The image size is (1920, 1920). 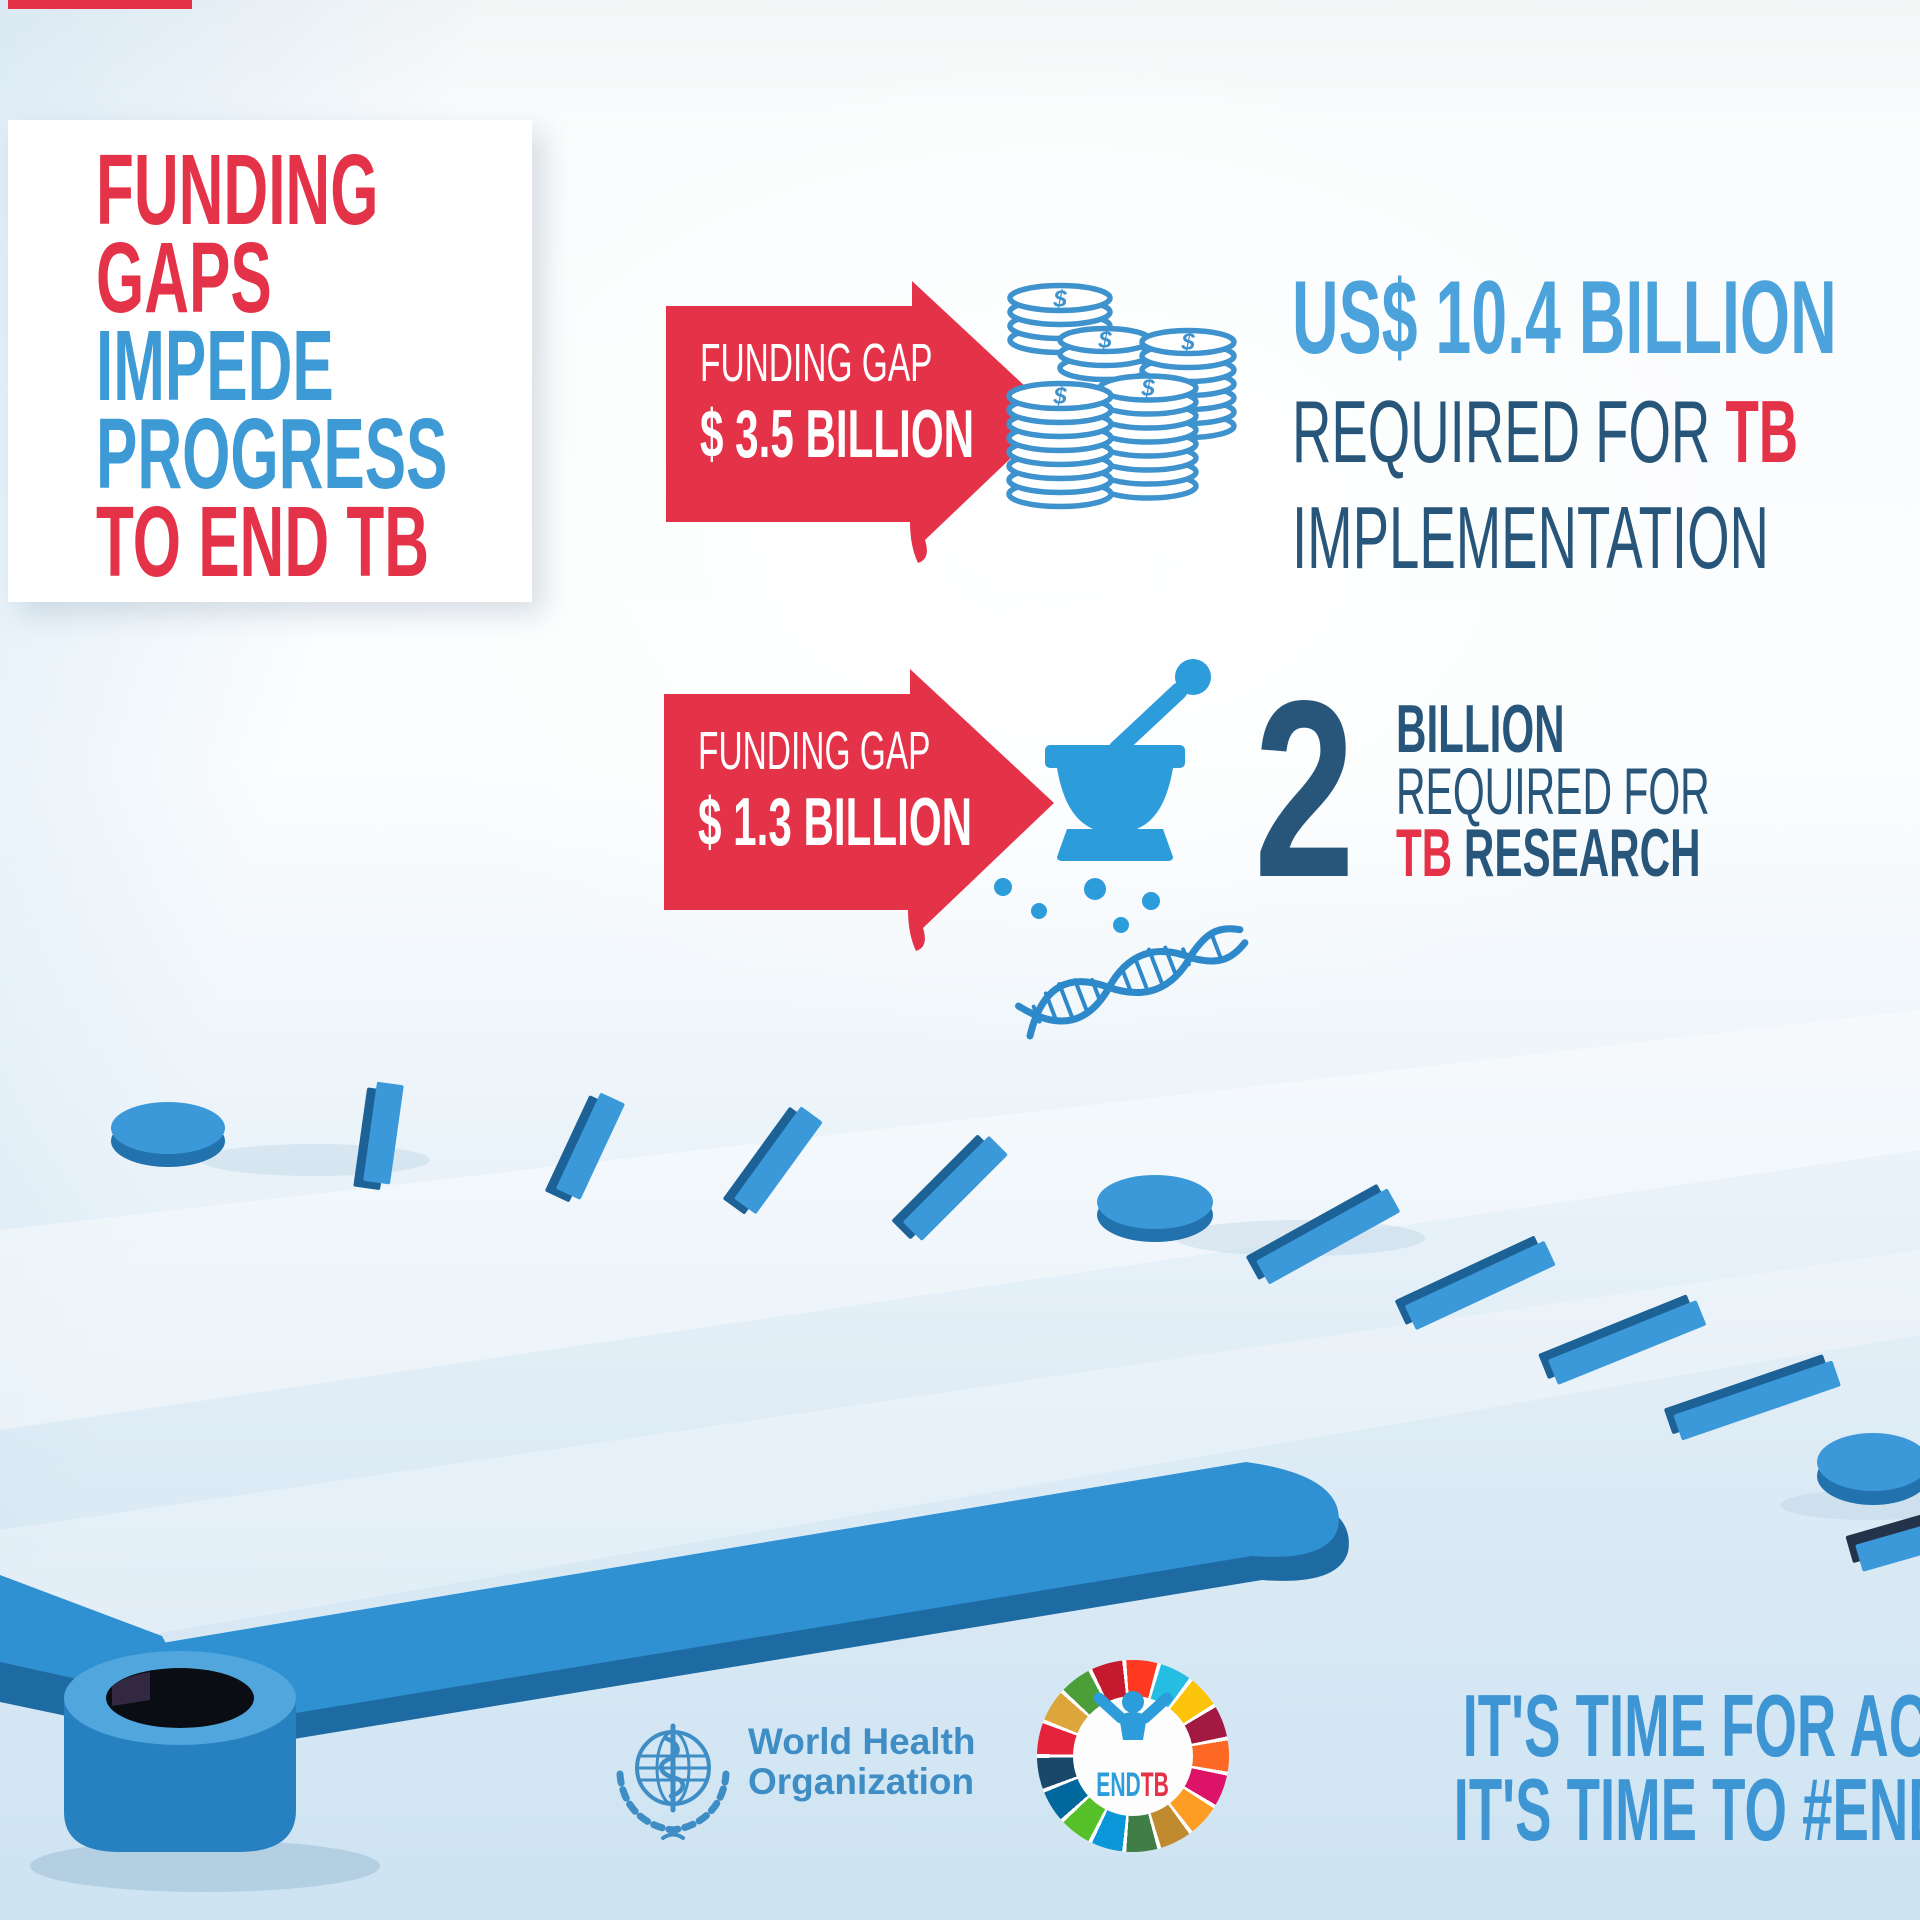 I want to click on tagline-line2: IT'S TIME TO #ENDTB, so click(x=1600, y=1810).